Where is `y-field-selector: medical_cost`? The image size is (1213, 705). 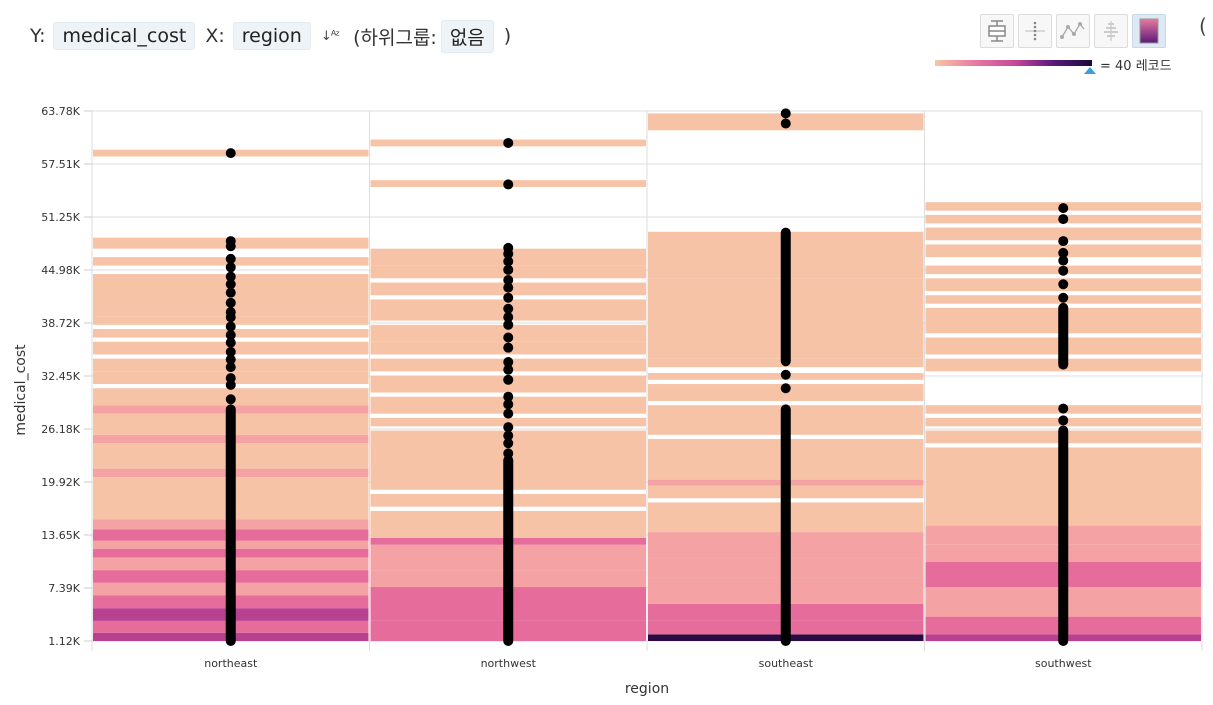 y-field-selector: medical_cost is located at coordinates (124, 36).